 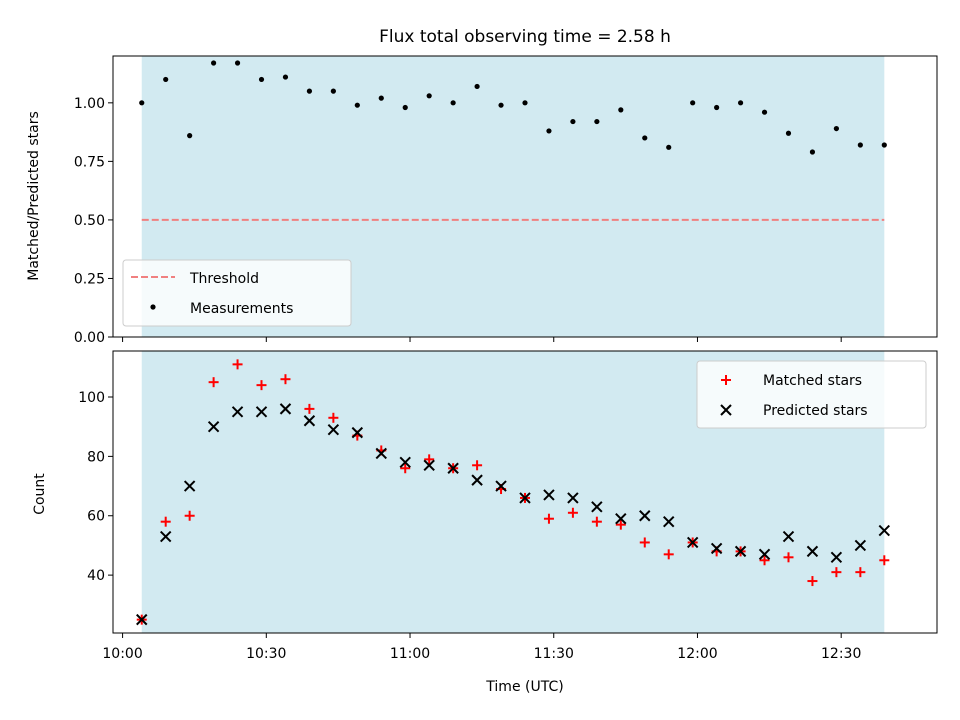 I want to click on y-tick-label: 100, so click(x=91, y=398).